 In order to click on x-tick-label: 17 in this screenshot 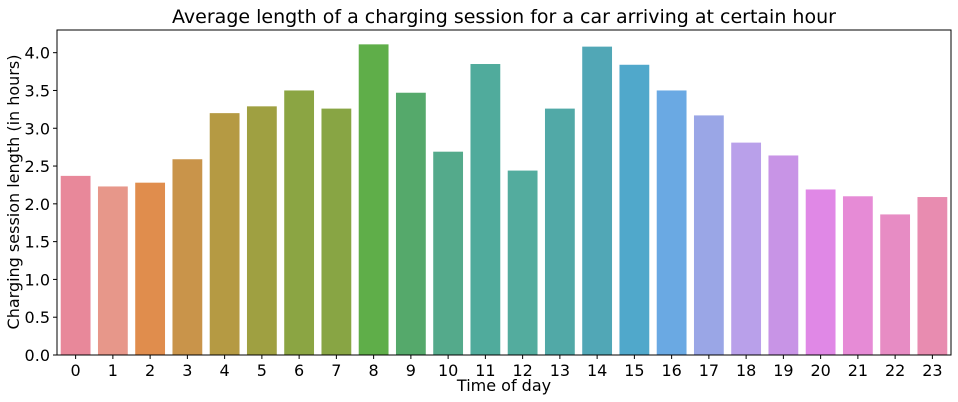, I will do `click(709, 370)`.